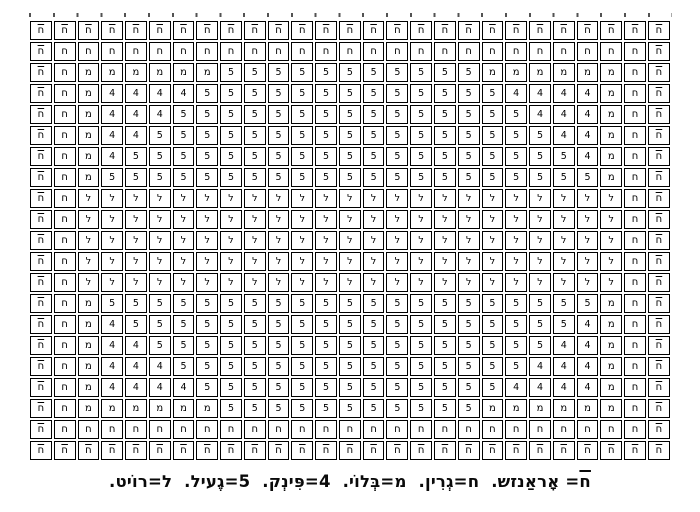 Image resolution: width=700 pixels, height=512 pixels. I want to click on symbol-het: ח, so click(473, 481).